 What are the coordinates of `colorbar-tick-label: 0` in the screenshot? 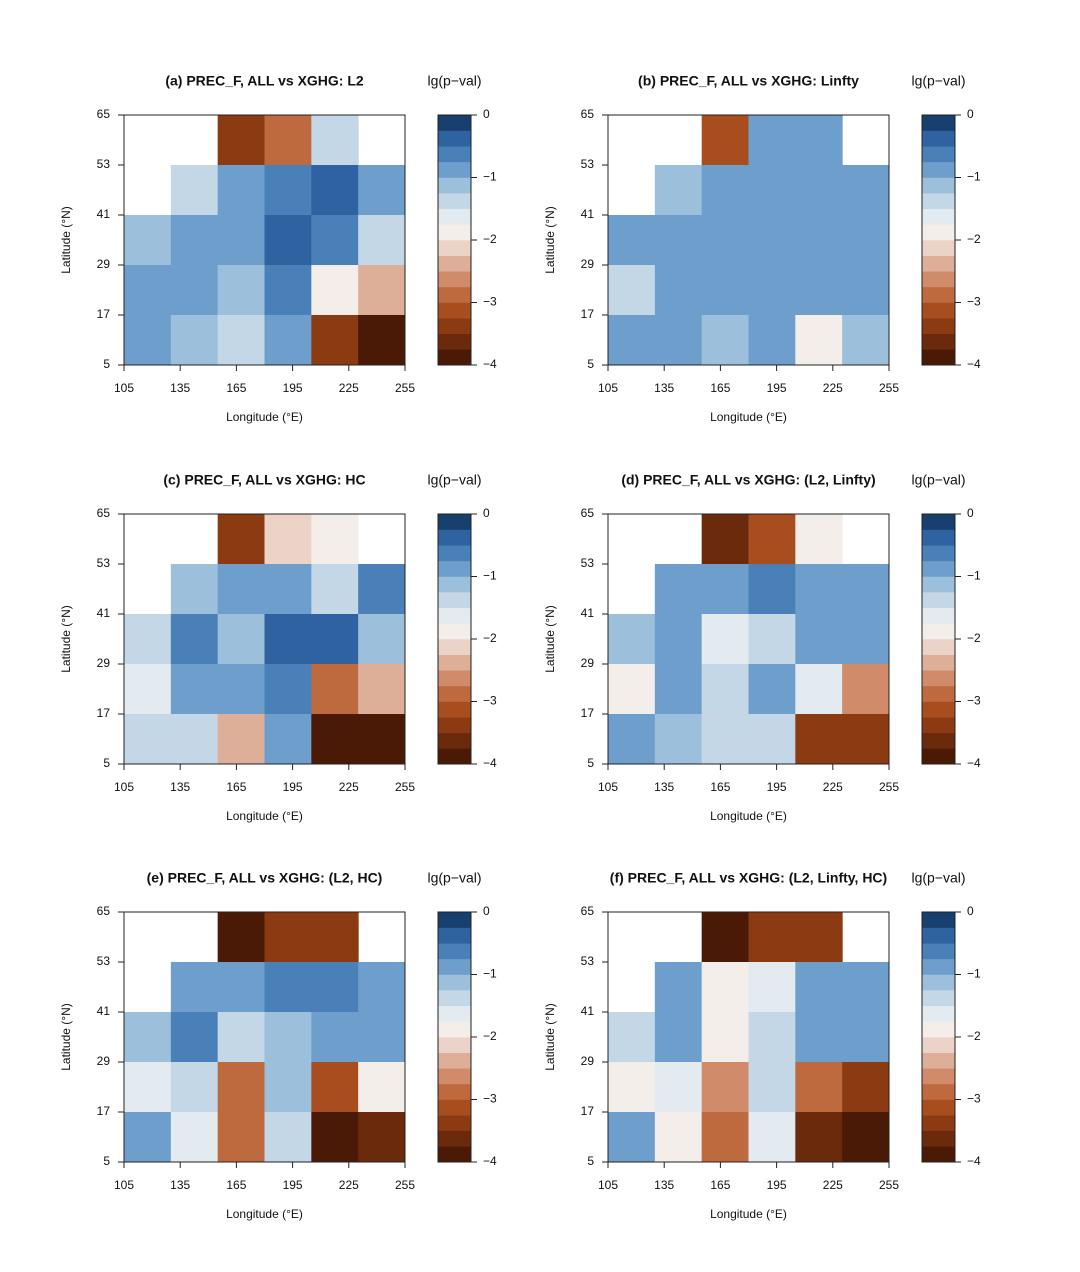 It's located at (970, 911).